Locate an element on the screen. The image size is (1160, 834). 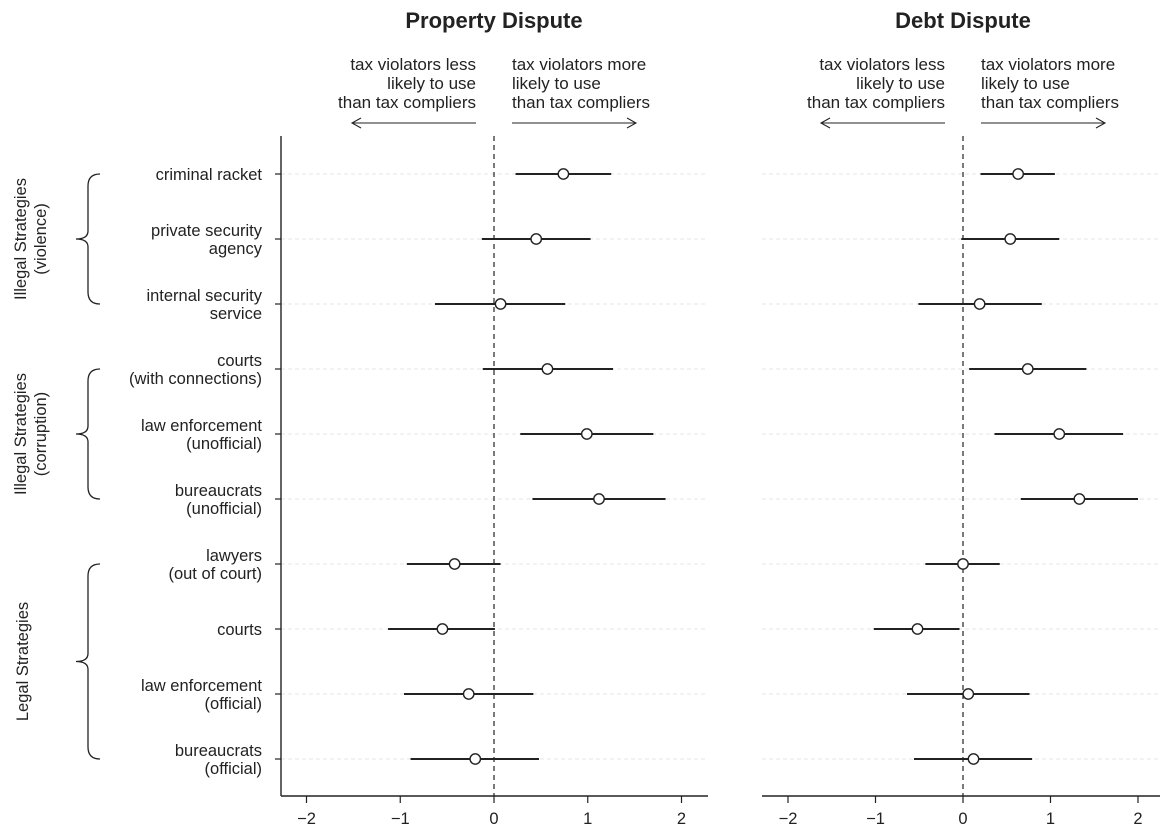
row-label: private security is located at coordinates (207, 231).